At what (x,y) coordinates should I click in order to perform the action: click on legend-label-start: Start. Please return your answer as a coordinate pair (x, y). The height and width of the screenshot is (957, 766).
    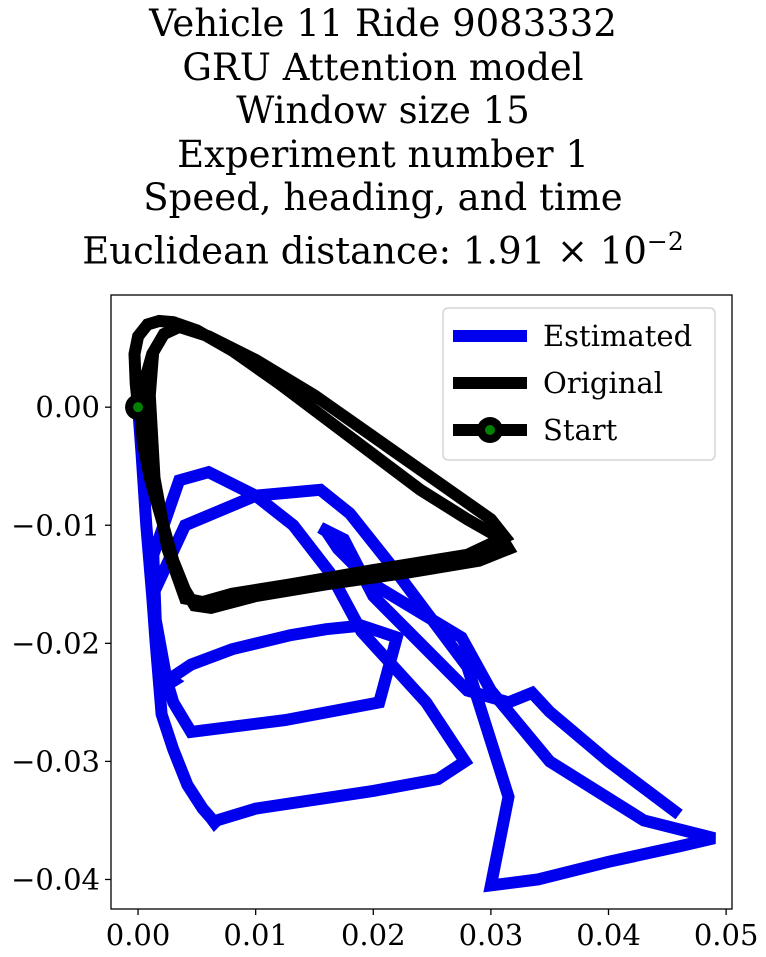
    Looking at the image, I should click on (580, 430).